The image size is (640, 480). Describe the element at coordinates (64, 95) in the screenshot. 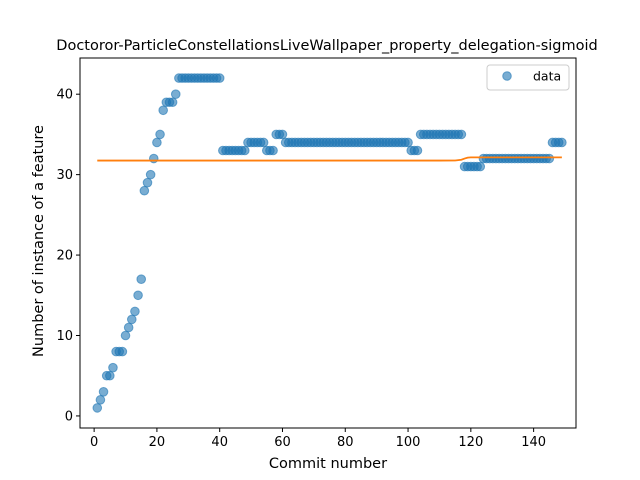

I see `y-tick-label: 40` at that location.